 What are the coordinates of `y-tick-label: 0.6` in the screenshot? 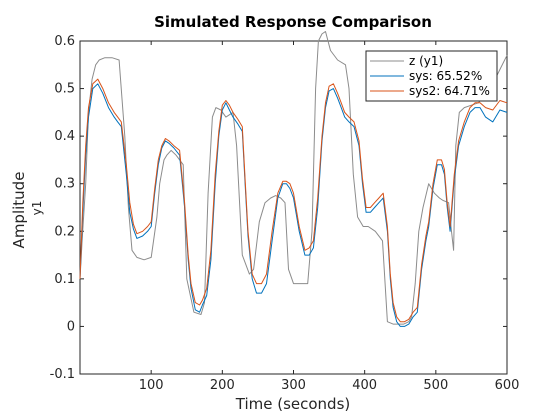 It's located at (64, 41).